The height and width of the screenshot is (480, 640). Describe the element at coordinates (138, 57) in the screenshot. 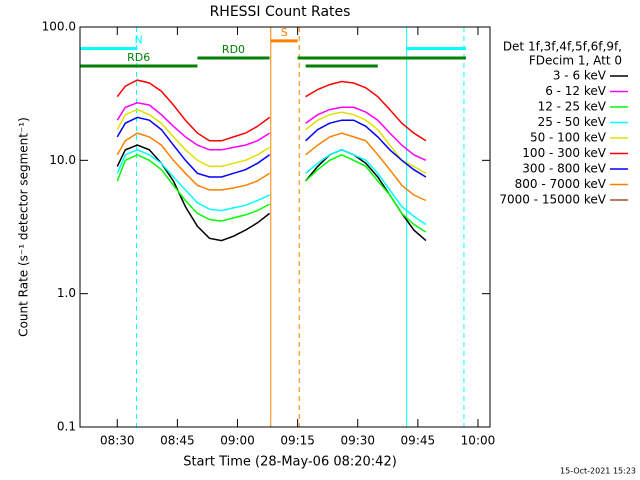

I see `flag-label: RD6` at that location.